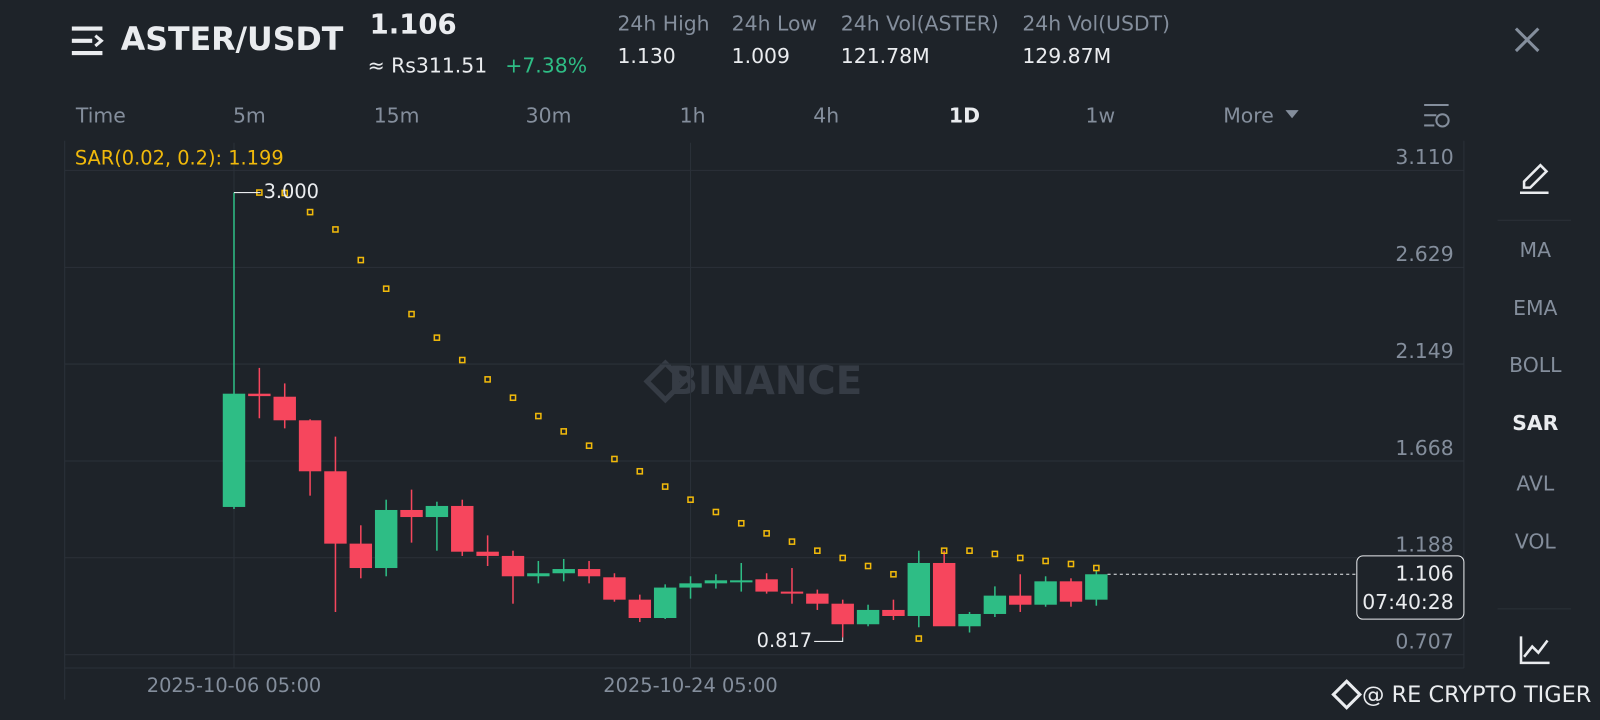  What do you see at coordinates (1535, 365) in the screenshot?
I see `indicator-button: BOLL` at bounding box center [1535, 365].